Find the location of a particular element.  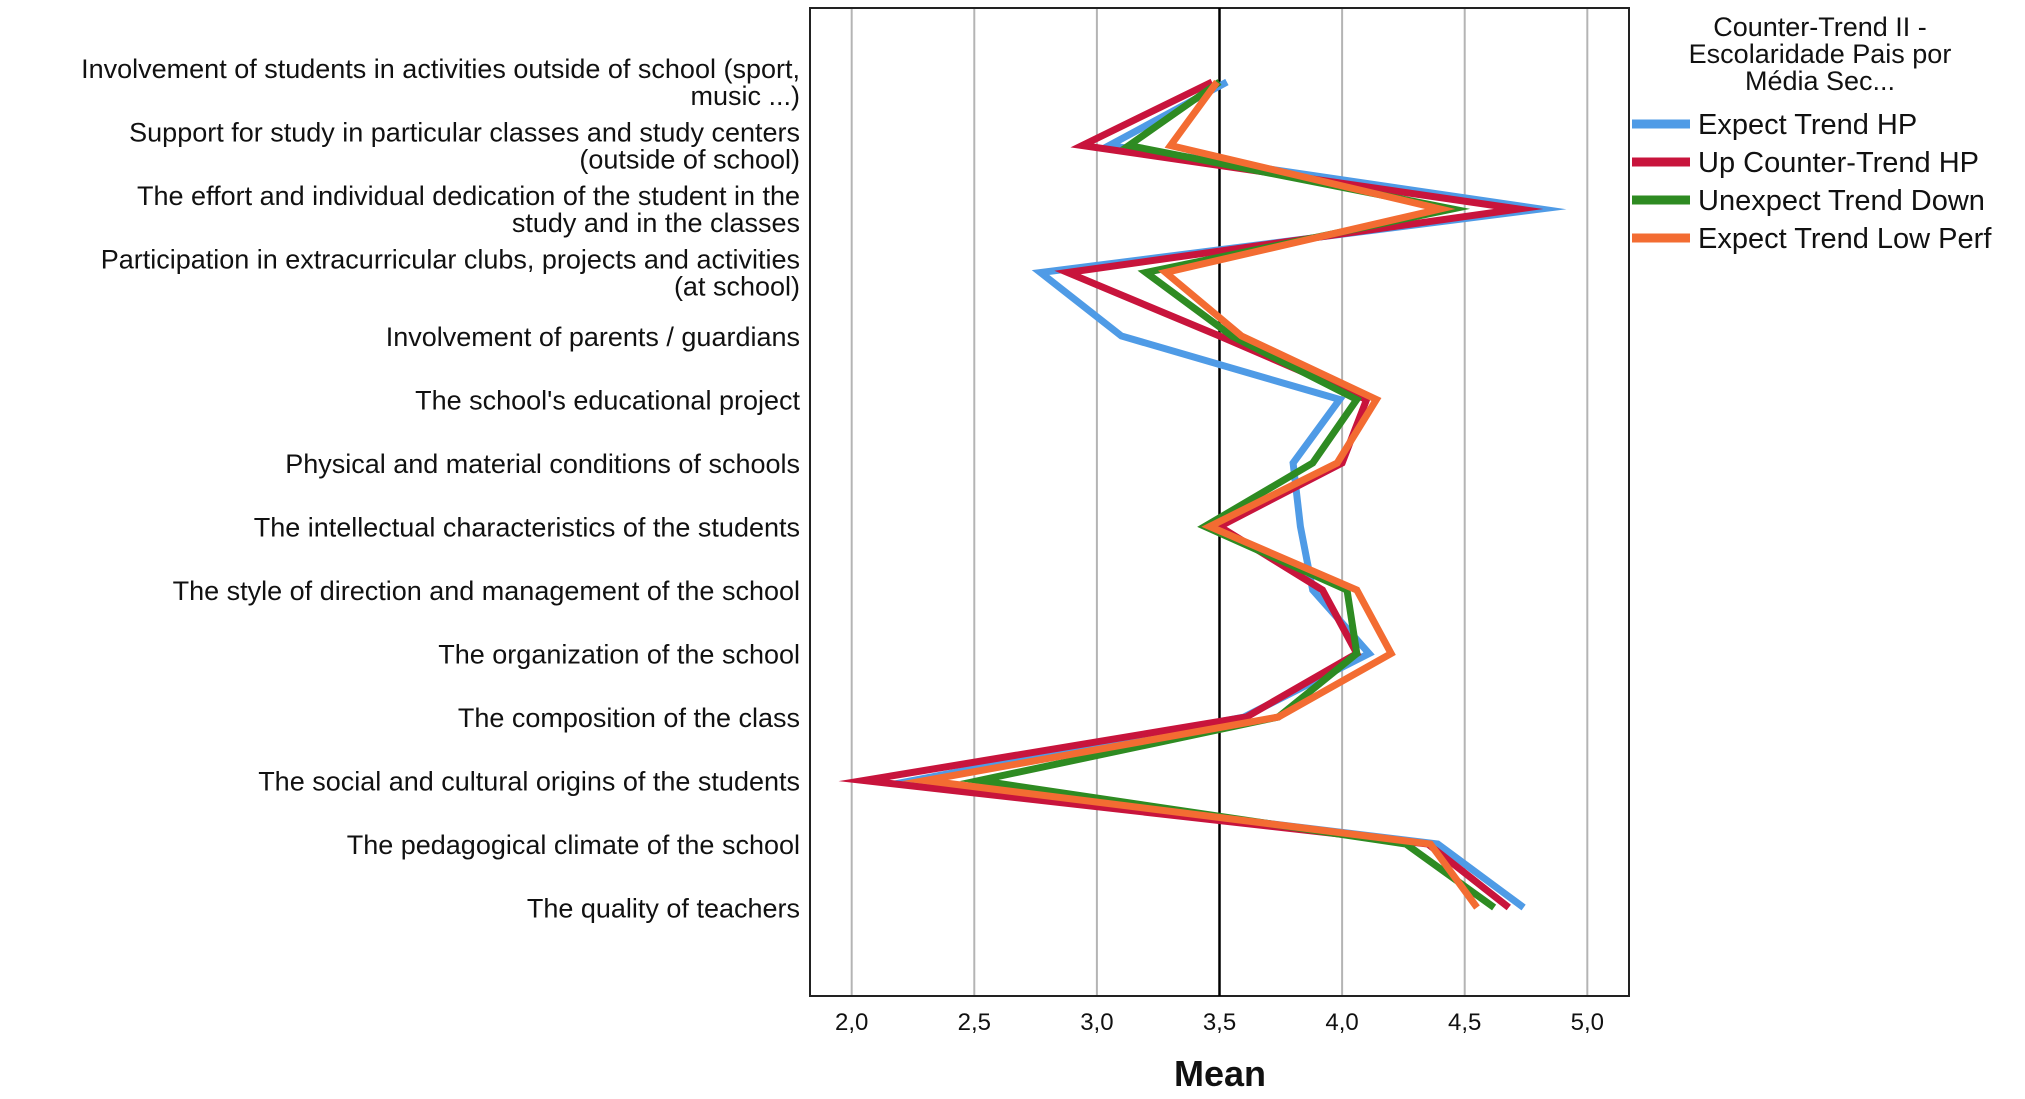

legend-title-line: Escolaridade Pais por is located at coordinates (1820, 54).